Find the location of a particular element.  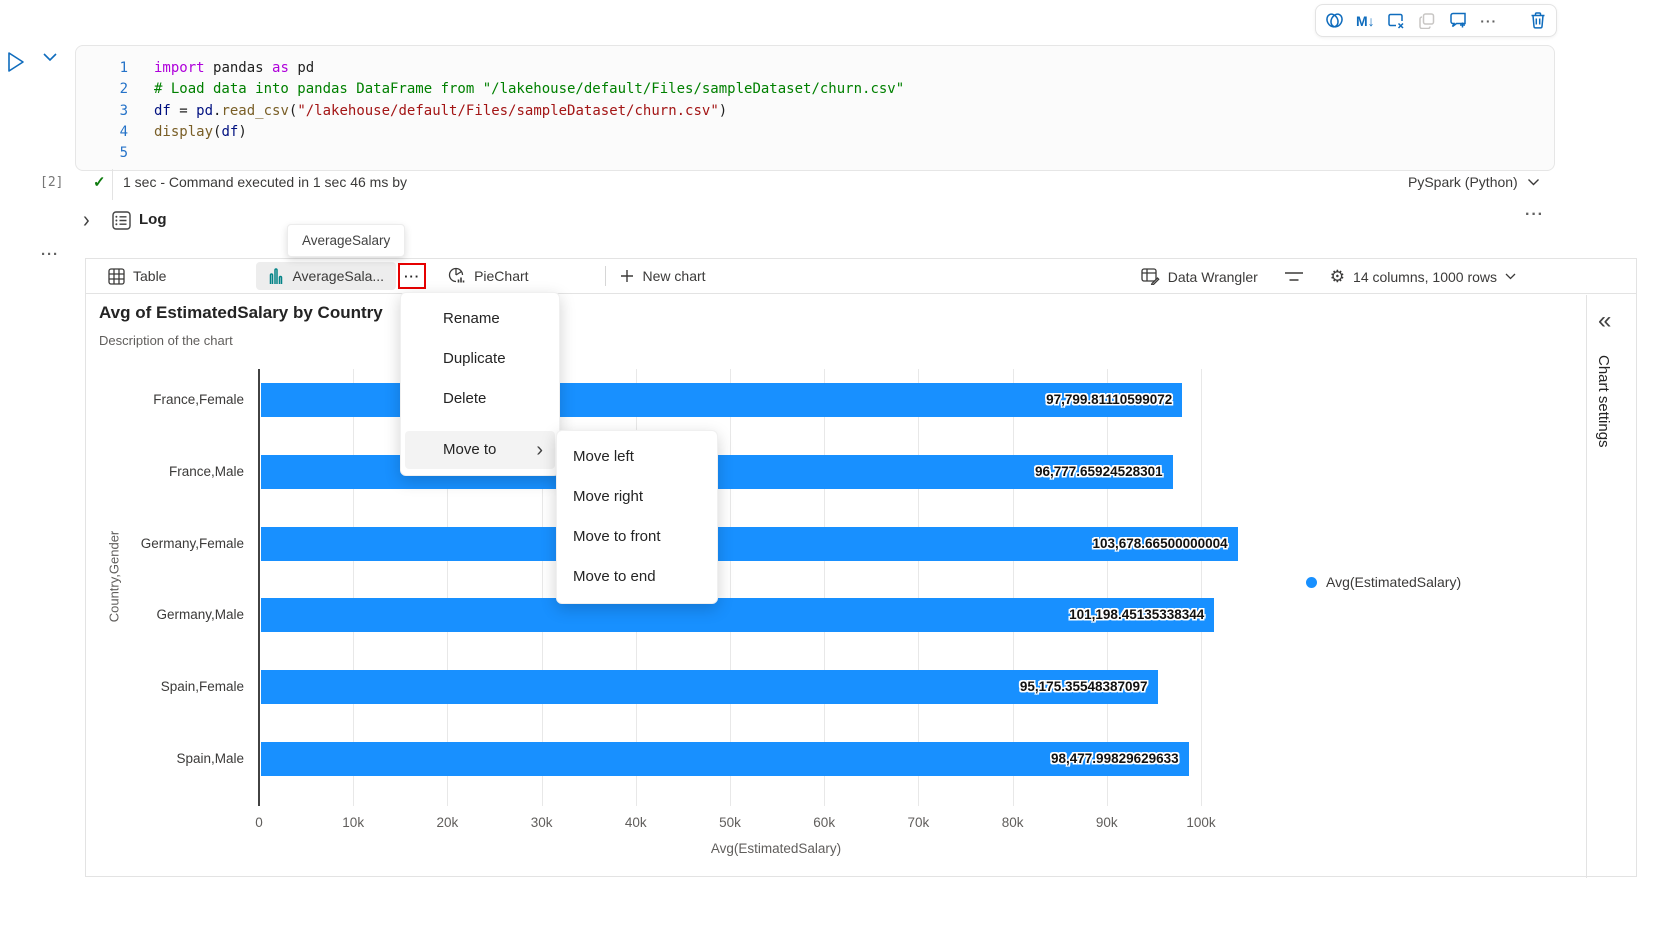

tab-pie-chart-label: PieChart is located at coordinates (501, 276).